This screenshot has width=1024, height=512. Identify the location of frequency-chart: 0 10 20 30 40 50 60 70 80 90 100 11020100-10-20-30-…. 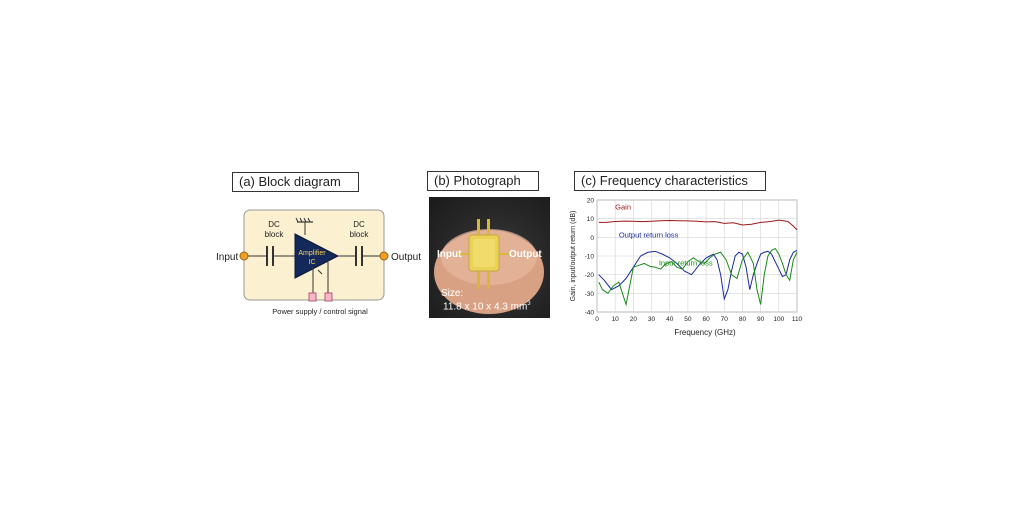
(686, 268).